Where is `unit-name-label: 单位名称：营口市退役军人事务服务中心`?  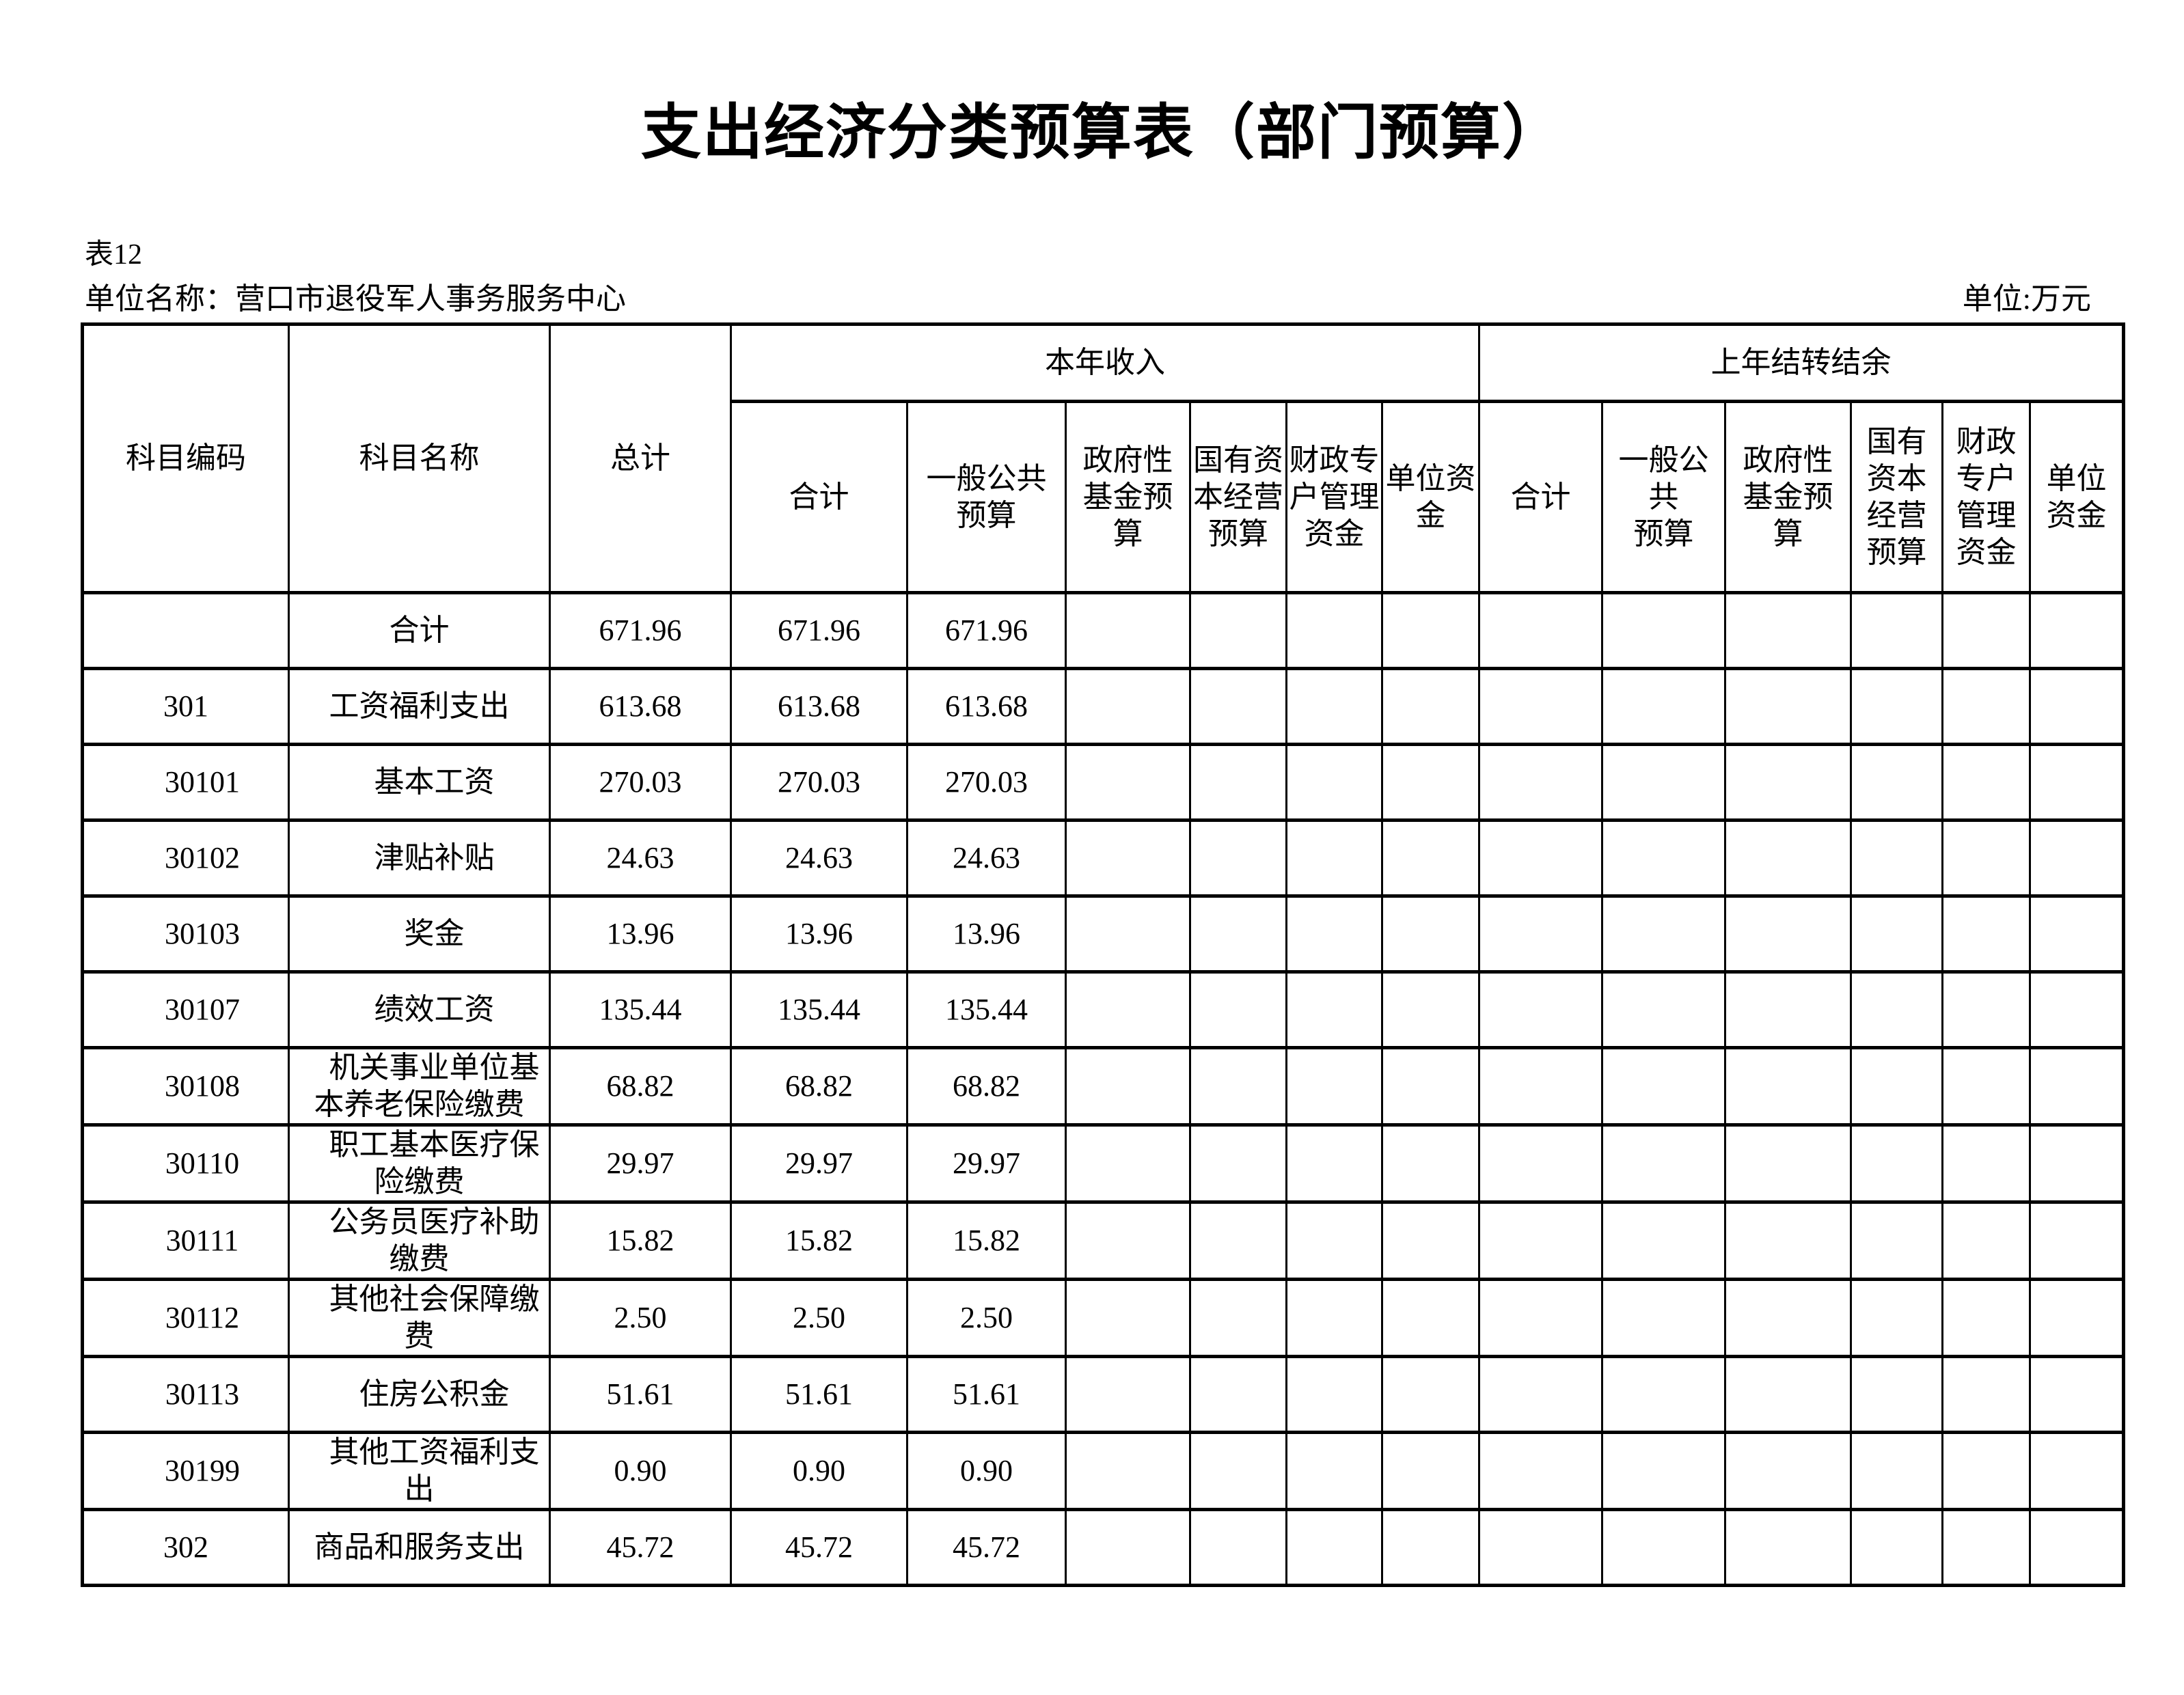 unit-name-label: 单位名称：营口市退役军人事务服务中心 is located at coordinates (355, 299).